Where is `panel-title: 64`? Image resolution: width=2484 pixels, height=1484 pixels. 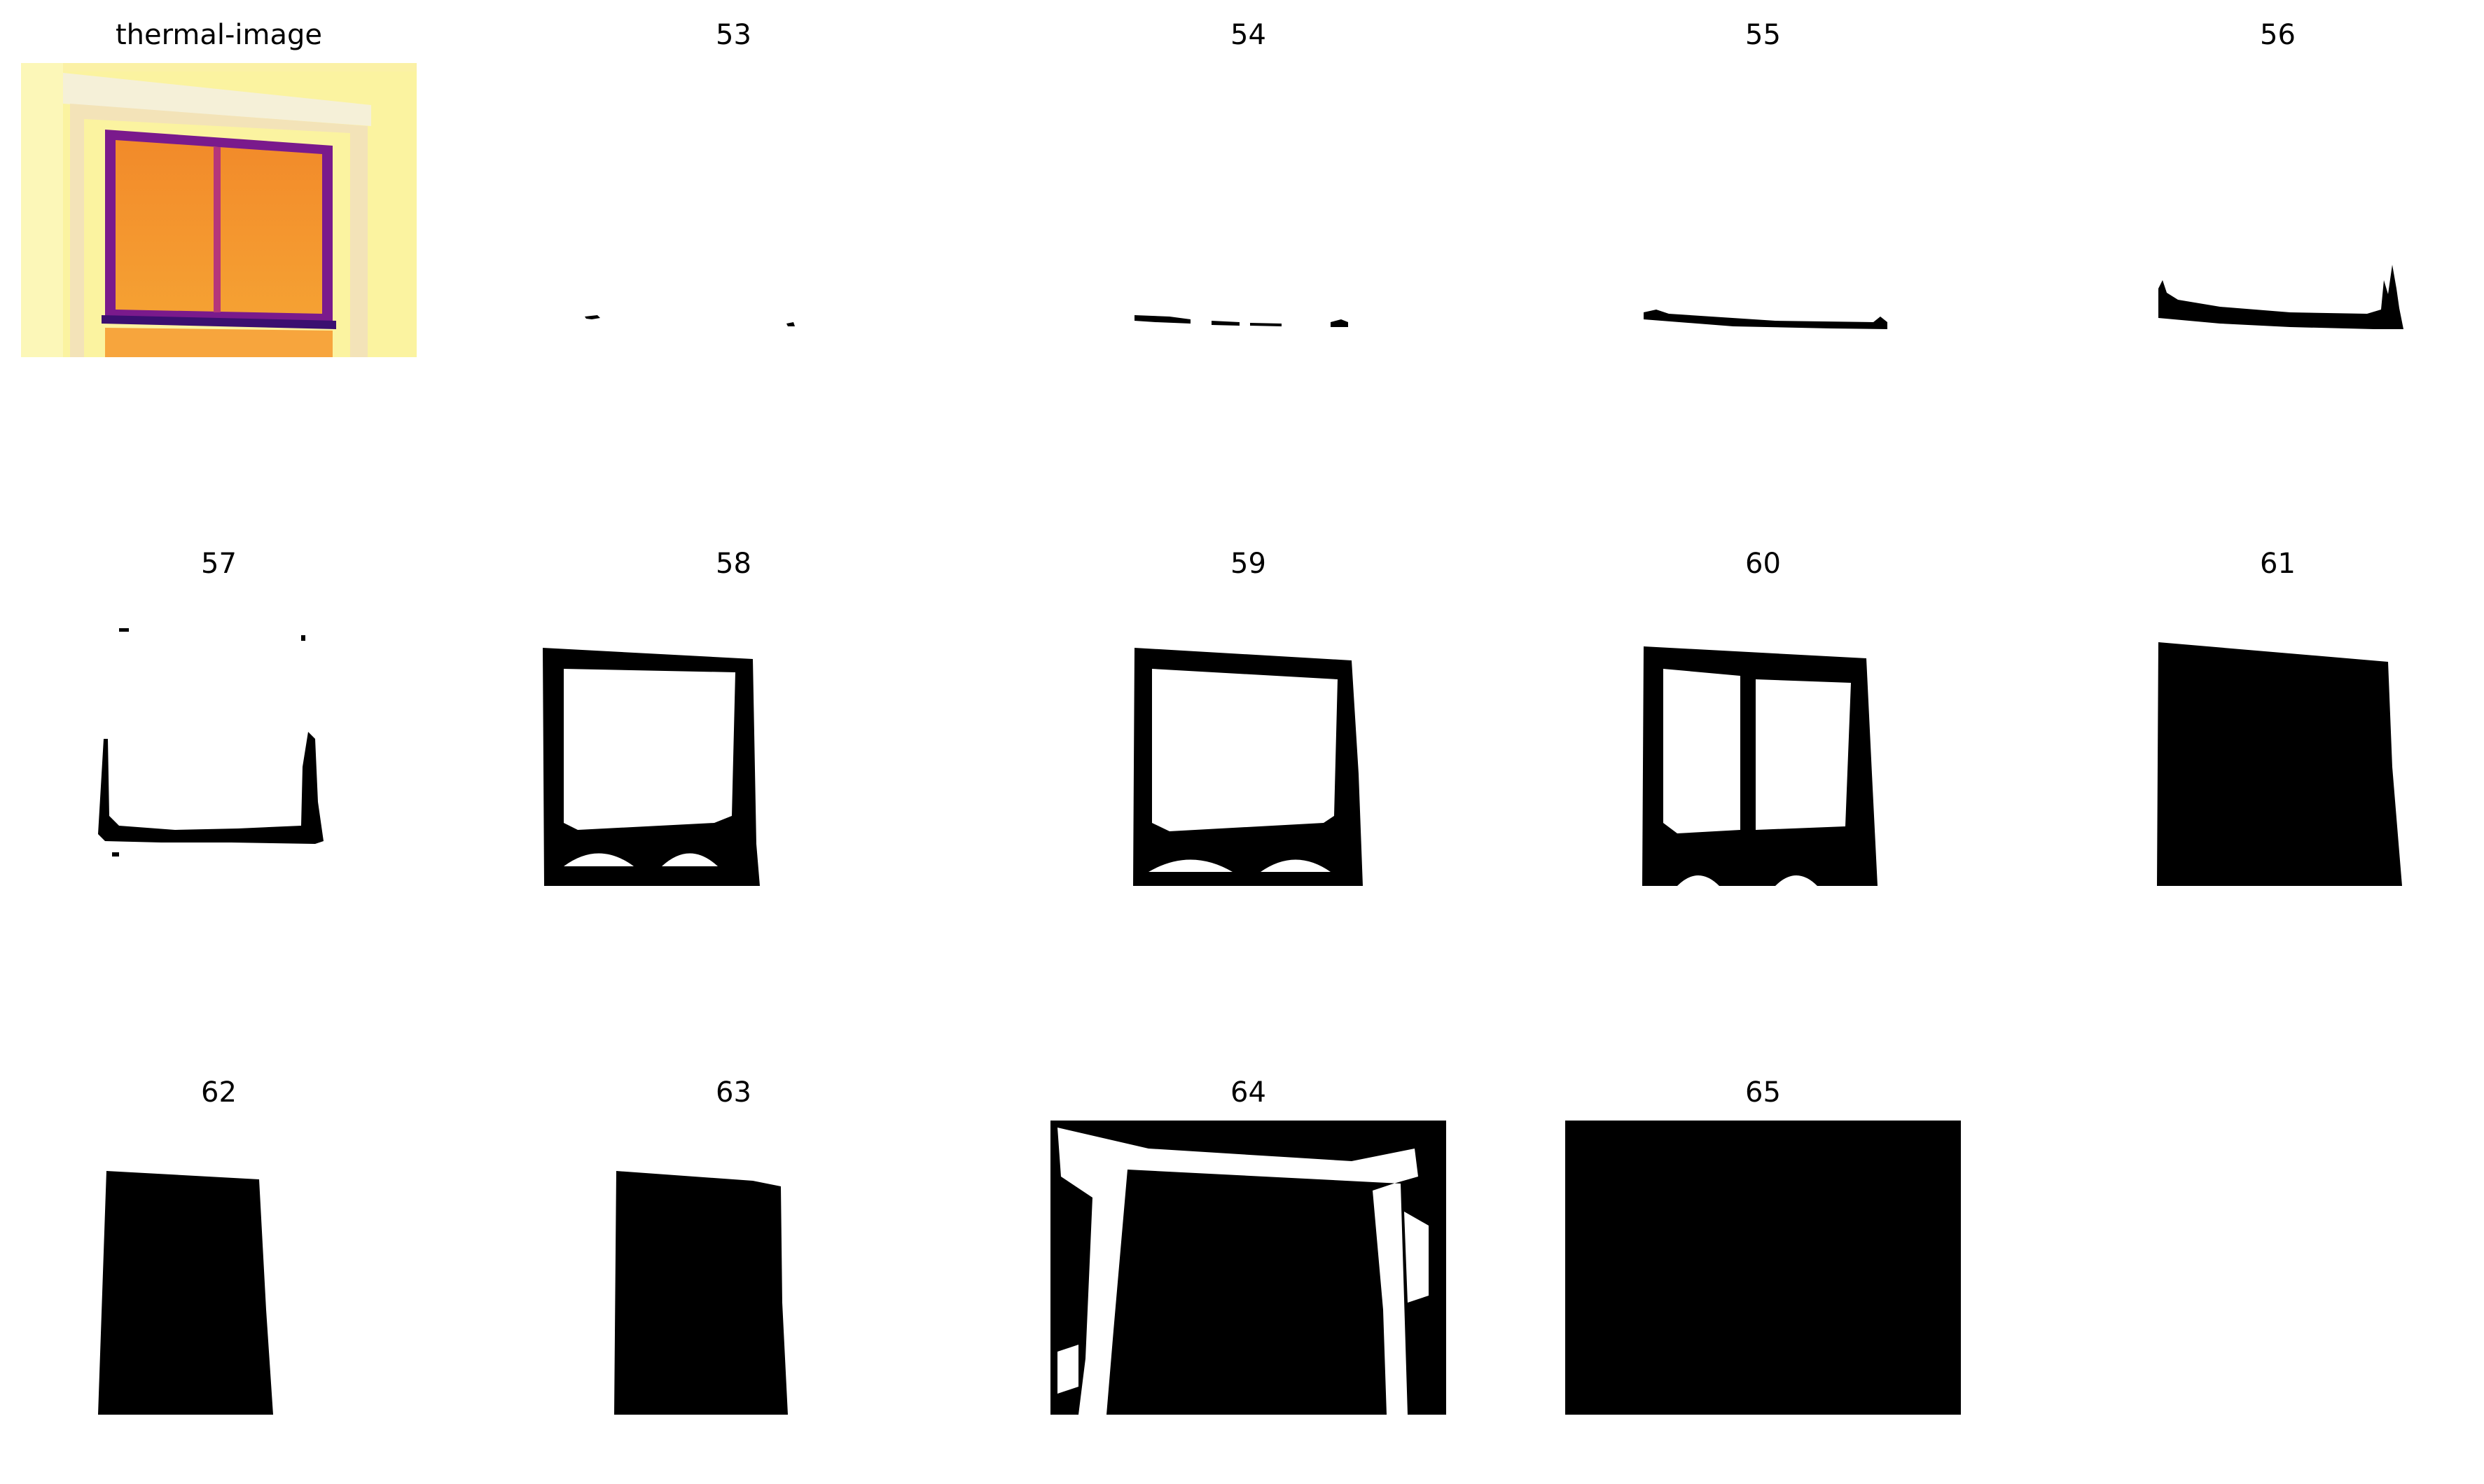
panel-title: 64 is located at coordinates (1248, 1092).